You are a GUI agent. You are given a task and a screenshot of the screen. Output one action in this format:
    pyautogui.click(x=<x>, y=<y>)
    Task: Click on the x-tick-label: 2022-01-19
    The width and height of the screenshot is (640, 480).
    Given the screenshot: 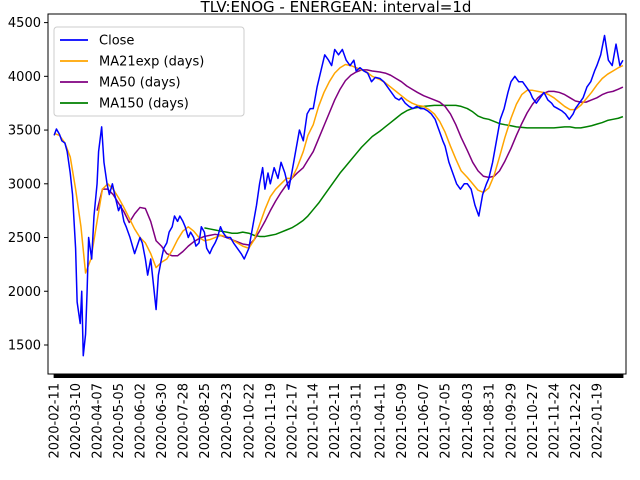 What is the action you would take?
    pyautogui.click(x=597, y=421)
    